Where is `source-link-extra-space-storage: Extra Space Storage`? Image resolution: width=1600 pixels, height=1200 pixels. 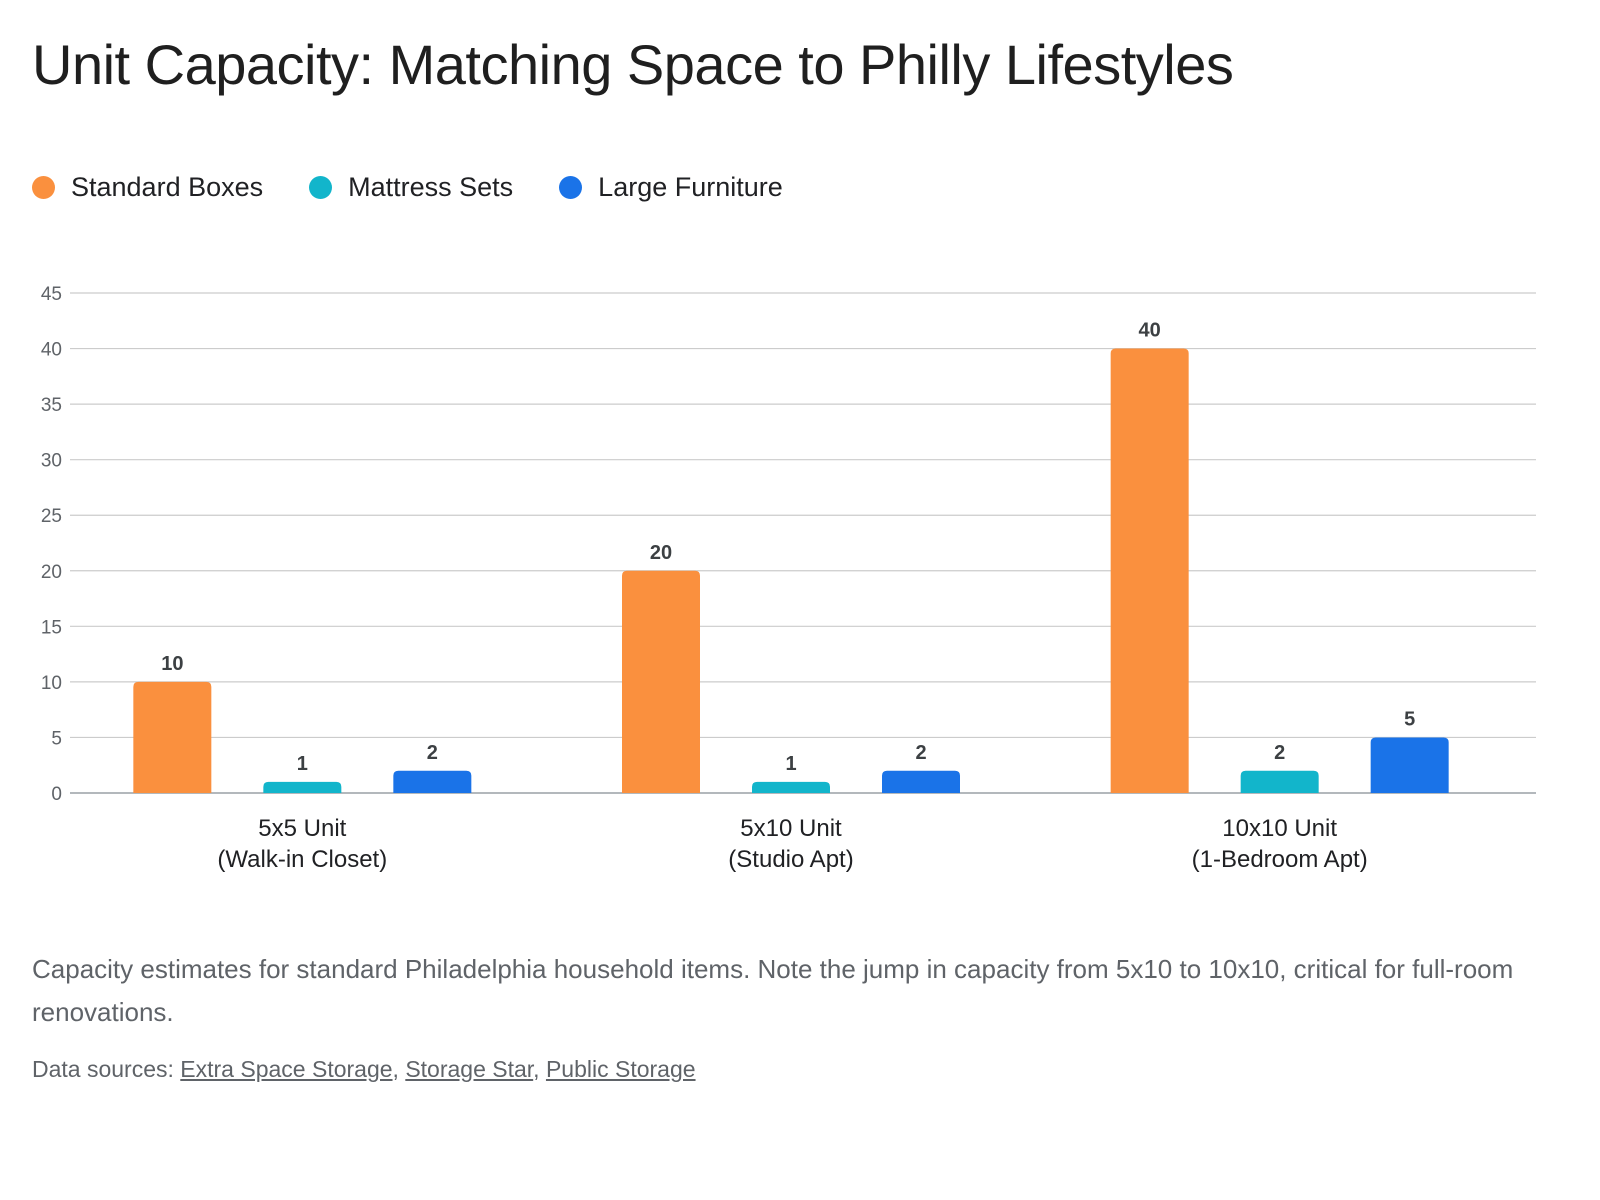 source-link-extra-space-storage: Extra Space Storage is located at coordinates (286, 1069).